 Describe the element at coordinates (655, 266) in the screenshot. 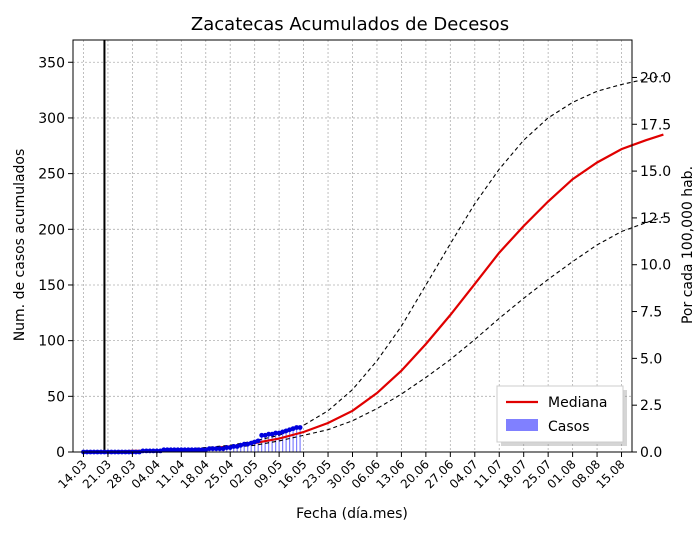

I see `y2-tick-label: 10.0` at that location.